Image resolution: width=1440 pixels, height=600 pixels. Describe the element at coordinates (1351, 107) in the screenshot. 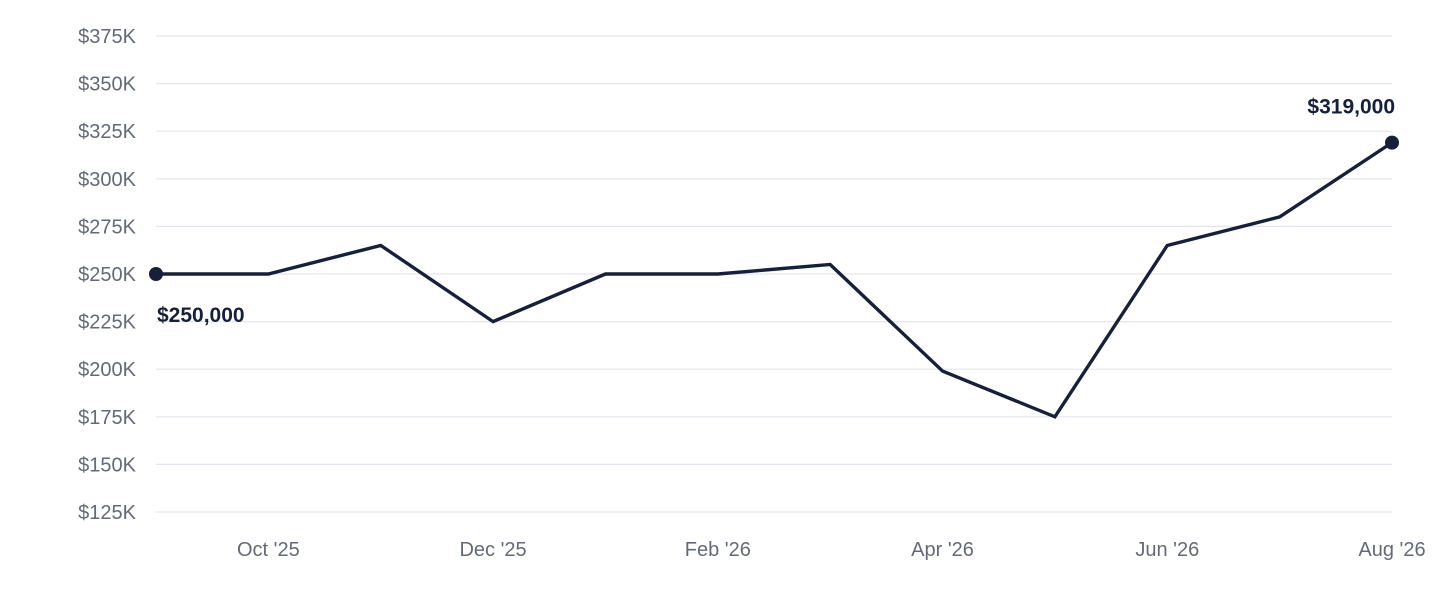

I see `data-label: $319,000` at that location.